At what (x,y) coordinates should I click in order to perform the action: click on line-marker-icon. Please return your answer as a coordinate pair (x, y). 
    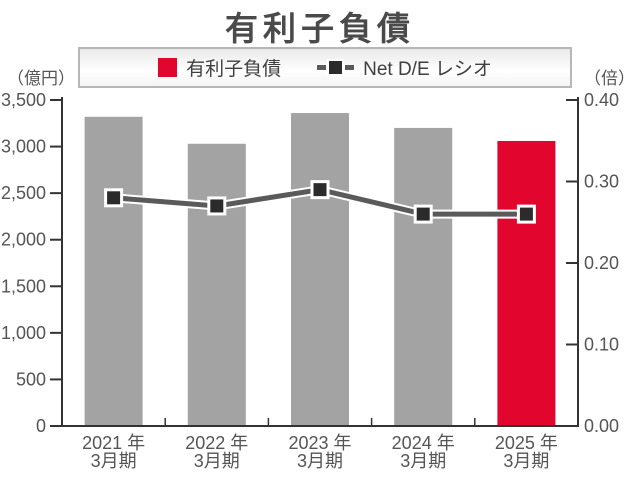
    Looking at the image, I should click on (336, 67).